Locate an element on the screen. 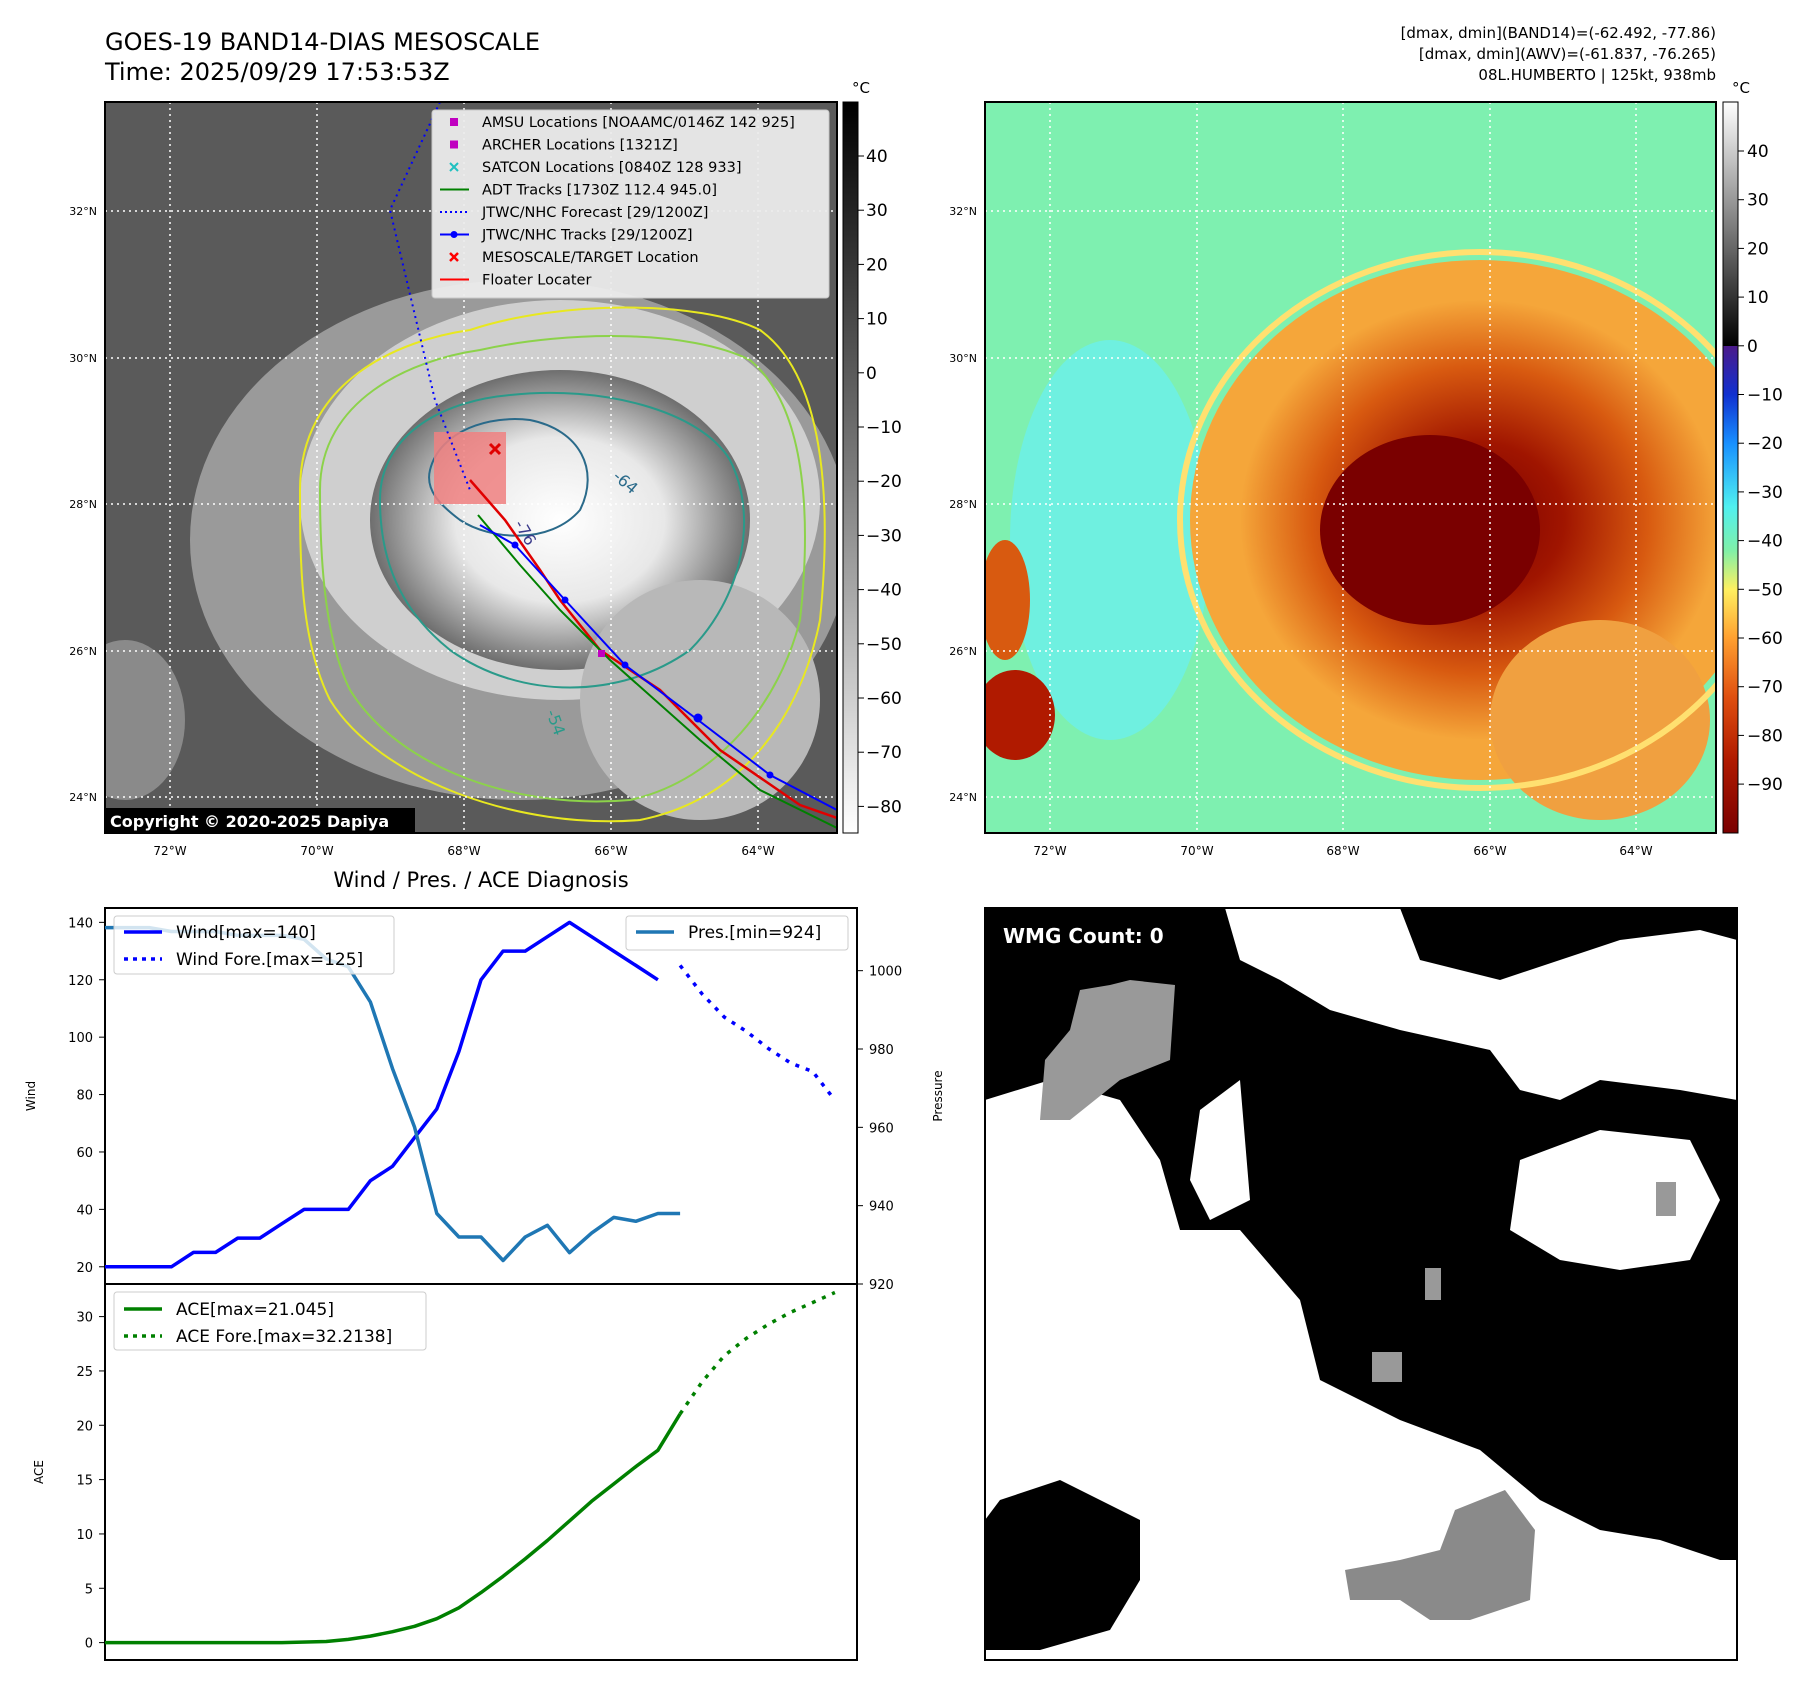  ace-legend-label: ACE[max=21.045] is located at coordinates (255, 1310).